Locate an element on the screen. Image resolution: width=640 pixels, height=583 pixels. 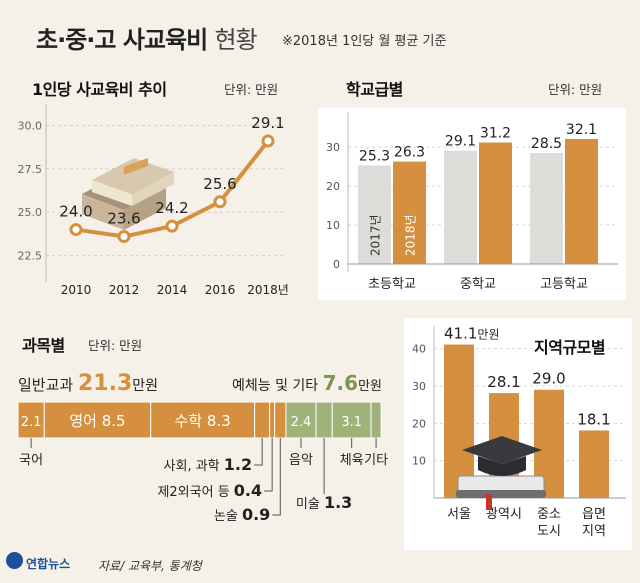
trend-ytick-label: 30.0 is located at coordinates (30, 125).